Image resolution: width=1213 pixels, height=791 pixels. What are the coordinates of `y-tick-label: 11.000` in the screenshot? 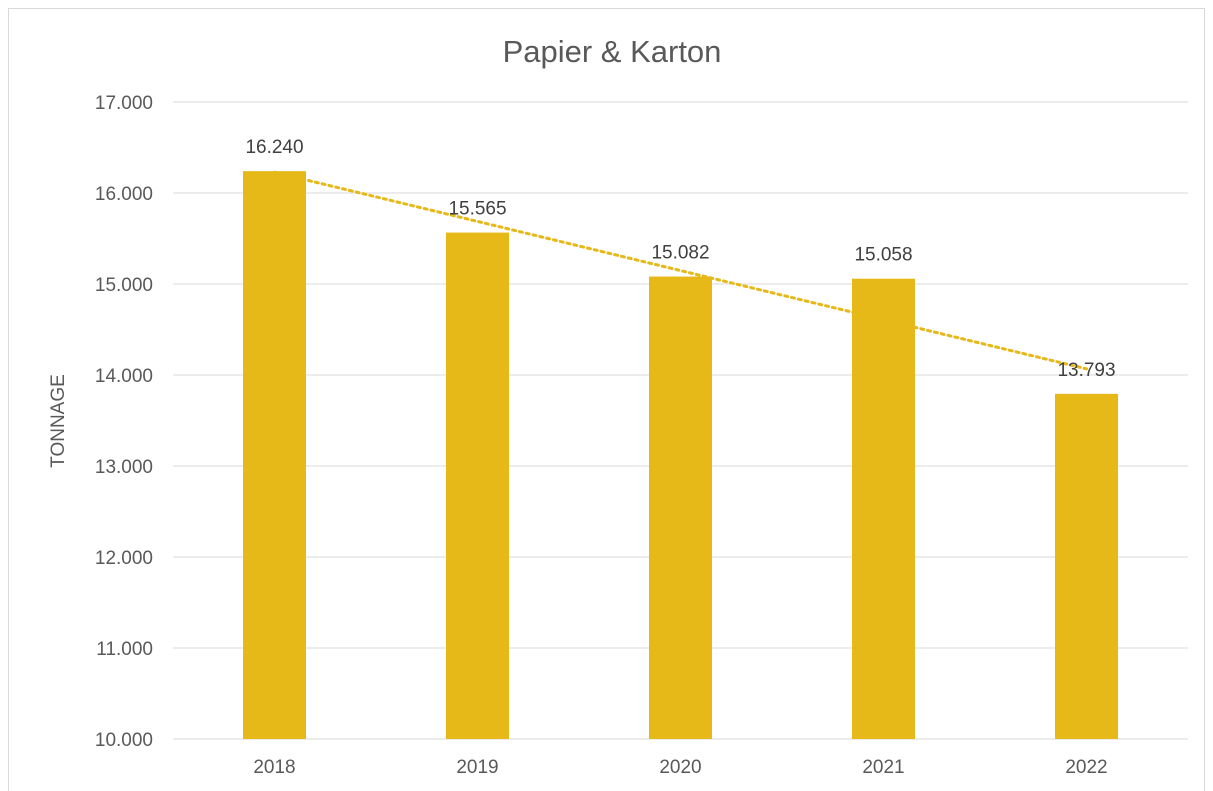 It's located at (124, 649).